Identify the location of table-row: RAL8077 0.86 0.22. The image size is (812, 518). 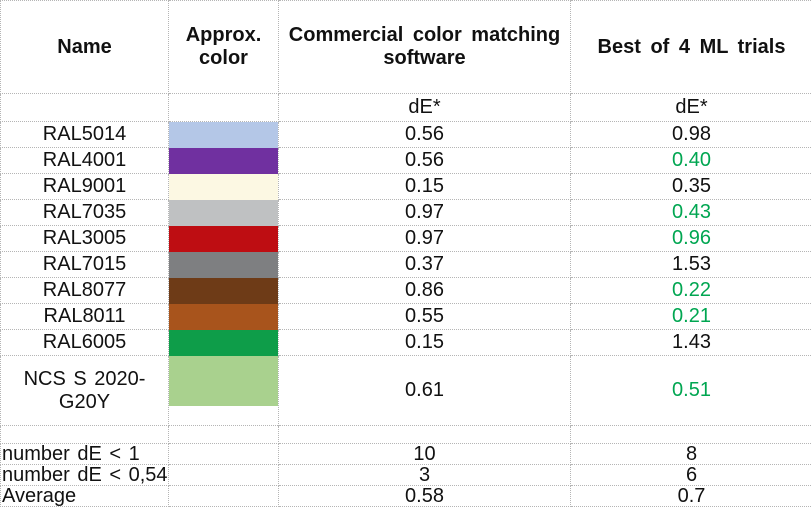
(406, 290).